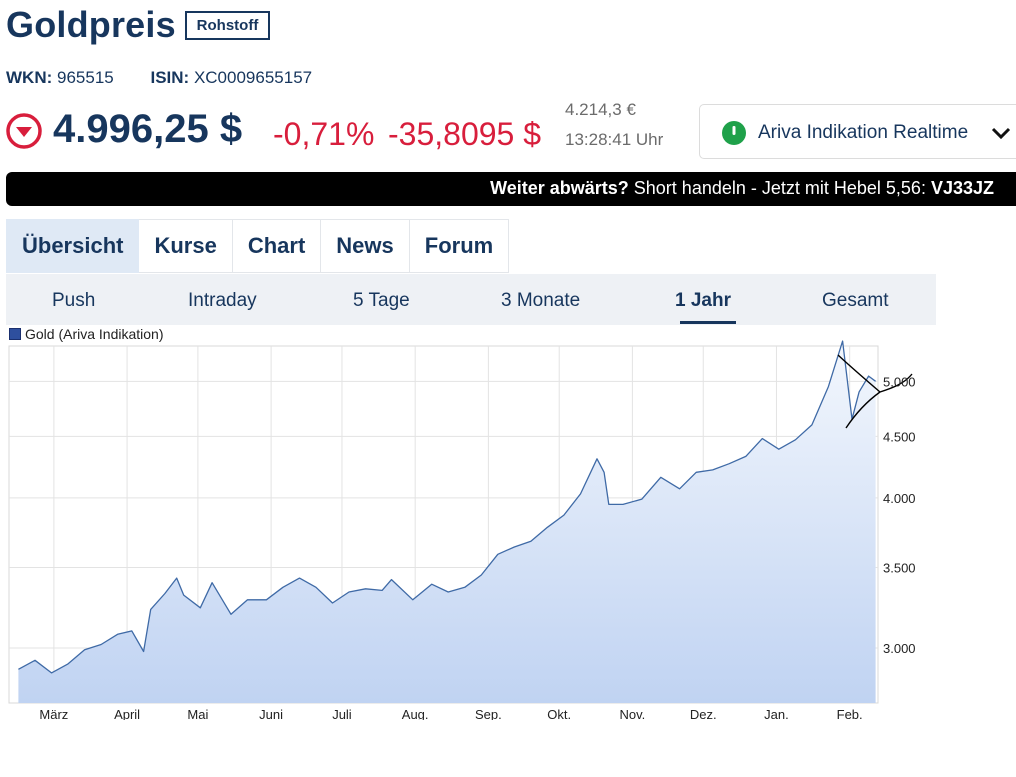 The height and width of the screenshot is (777, 1016). Describe the element at coordinates (53, 713) in the screenshot. I see `x-tick-label: März` at that location.